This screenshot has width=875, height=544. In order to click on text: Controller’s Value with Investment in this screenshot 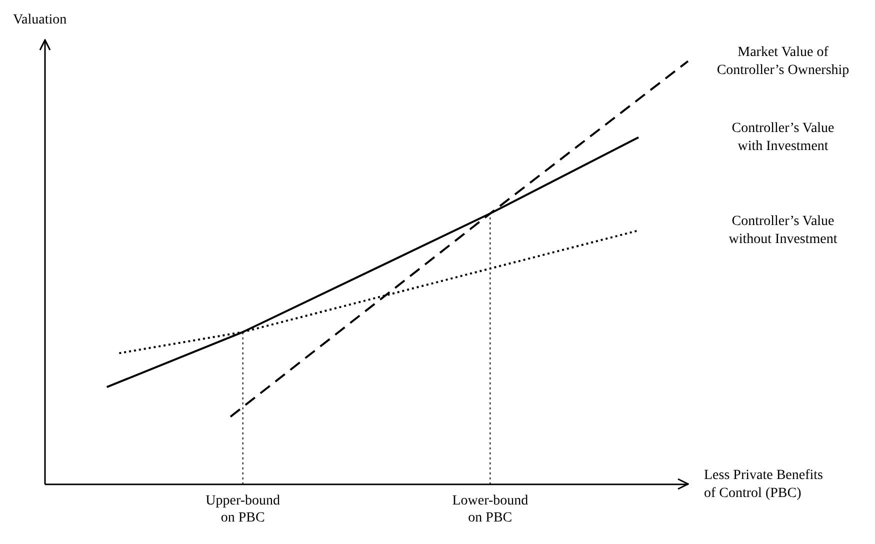, I will do `click(783, 137)`.